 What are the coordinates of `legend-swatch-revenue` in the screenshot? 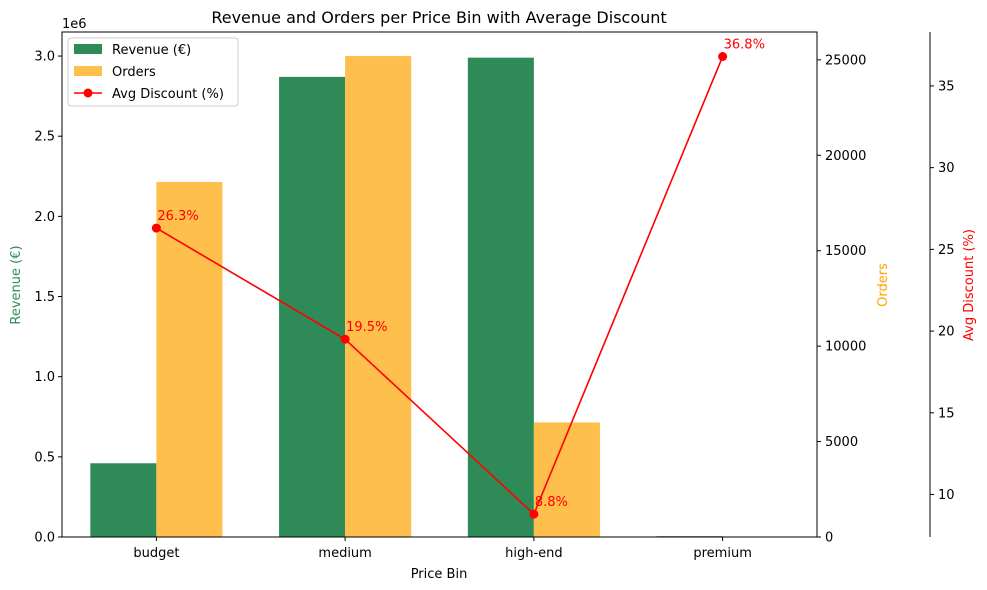 It's located at (88, 49).